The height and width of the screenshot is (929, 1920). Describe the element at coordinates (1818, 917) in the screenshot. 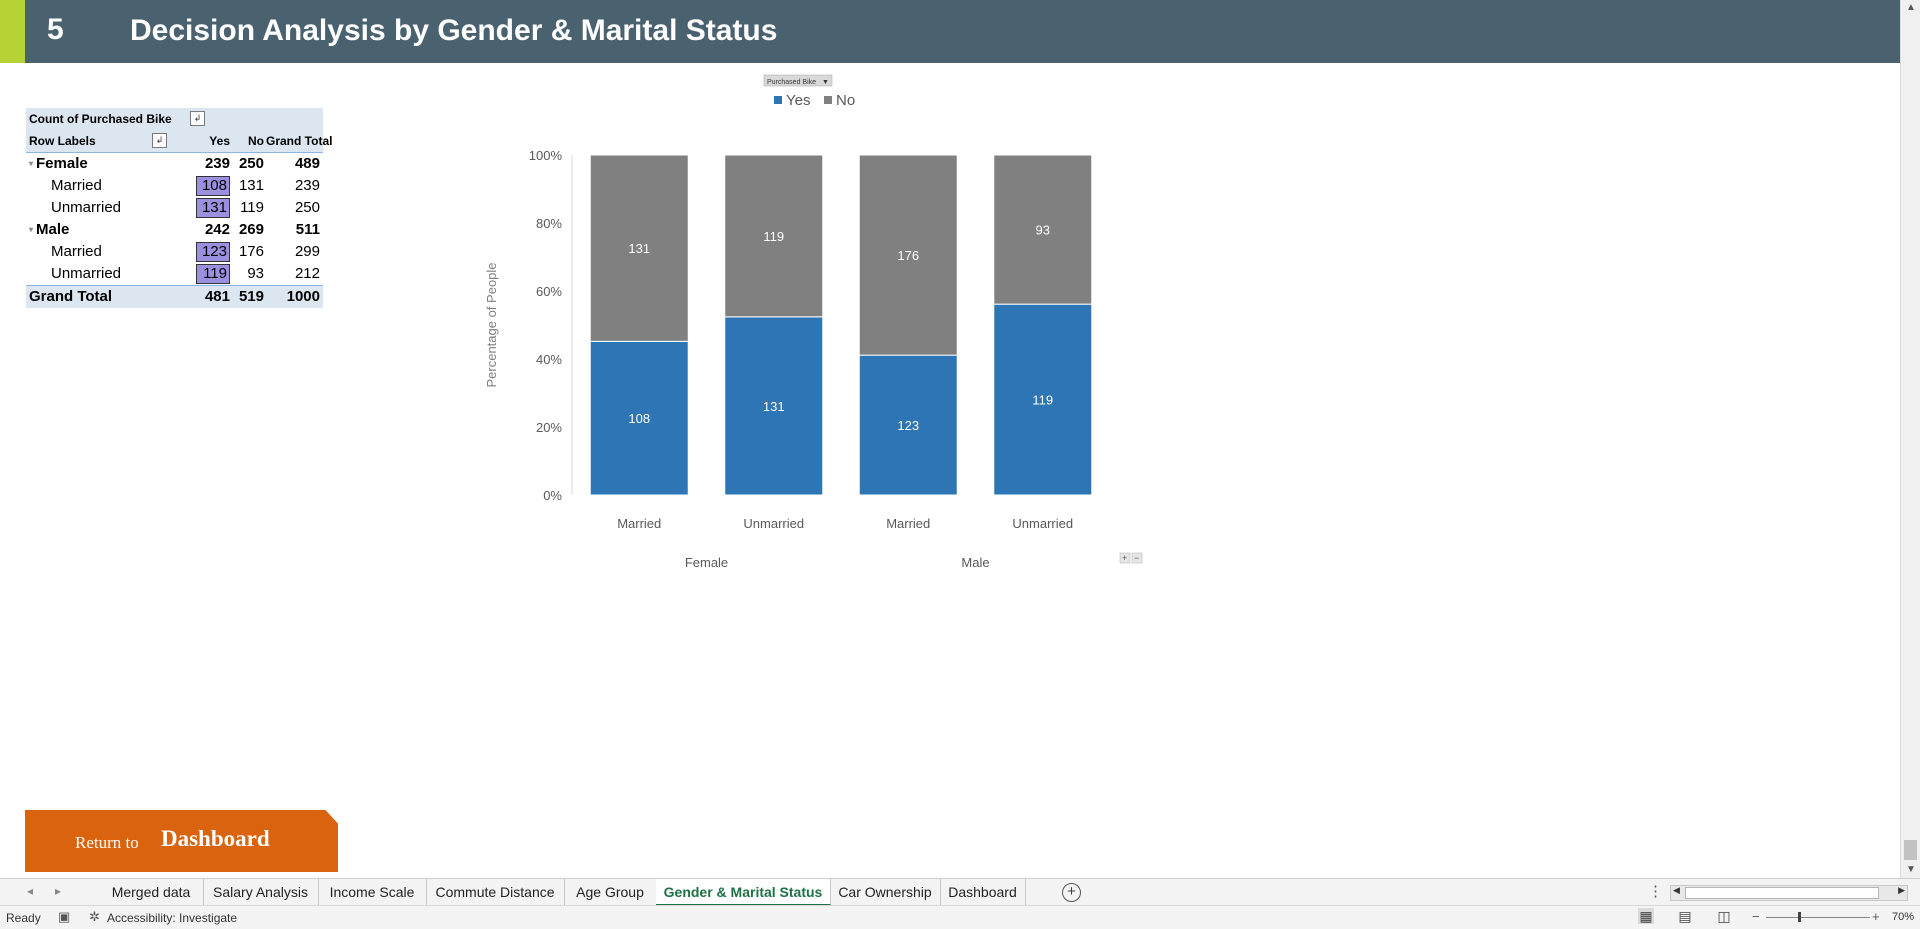

I see `zoom-slider` at that location.